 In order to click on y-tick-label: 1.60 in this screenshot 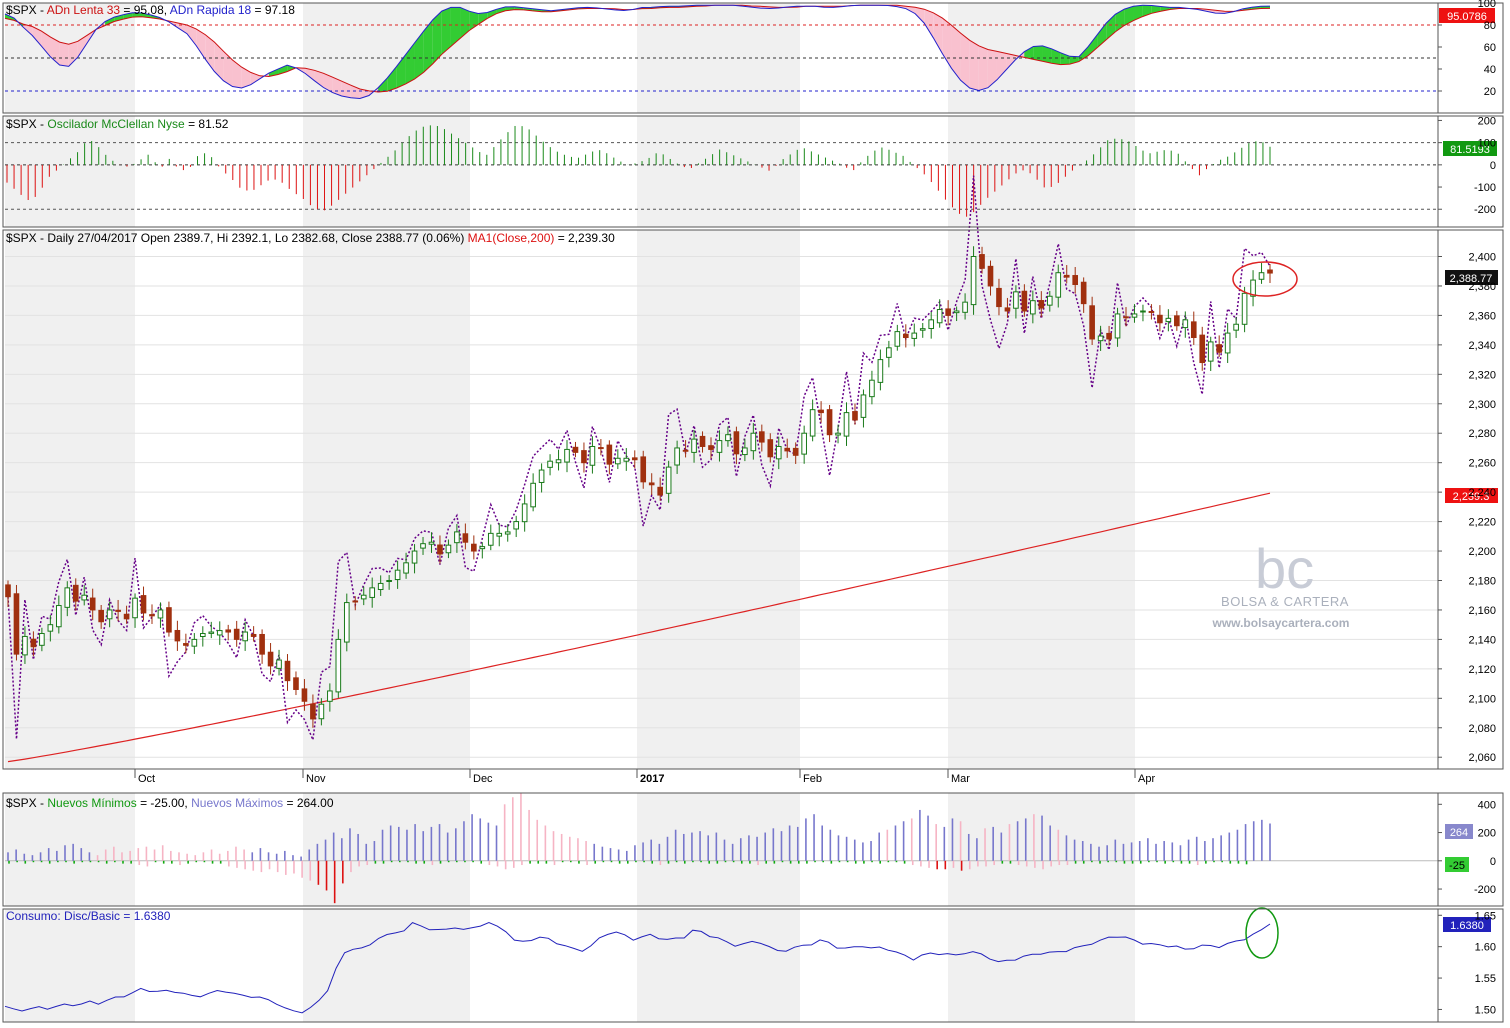, I will do `click(1485, 948)`.